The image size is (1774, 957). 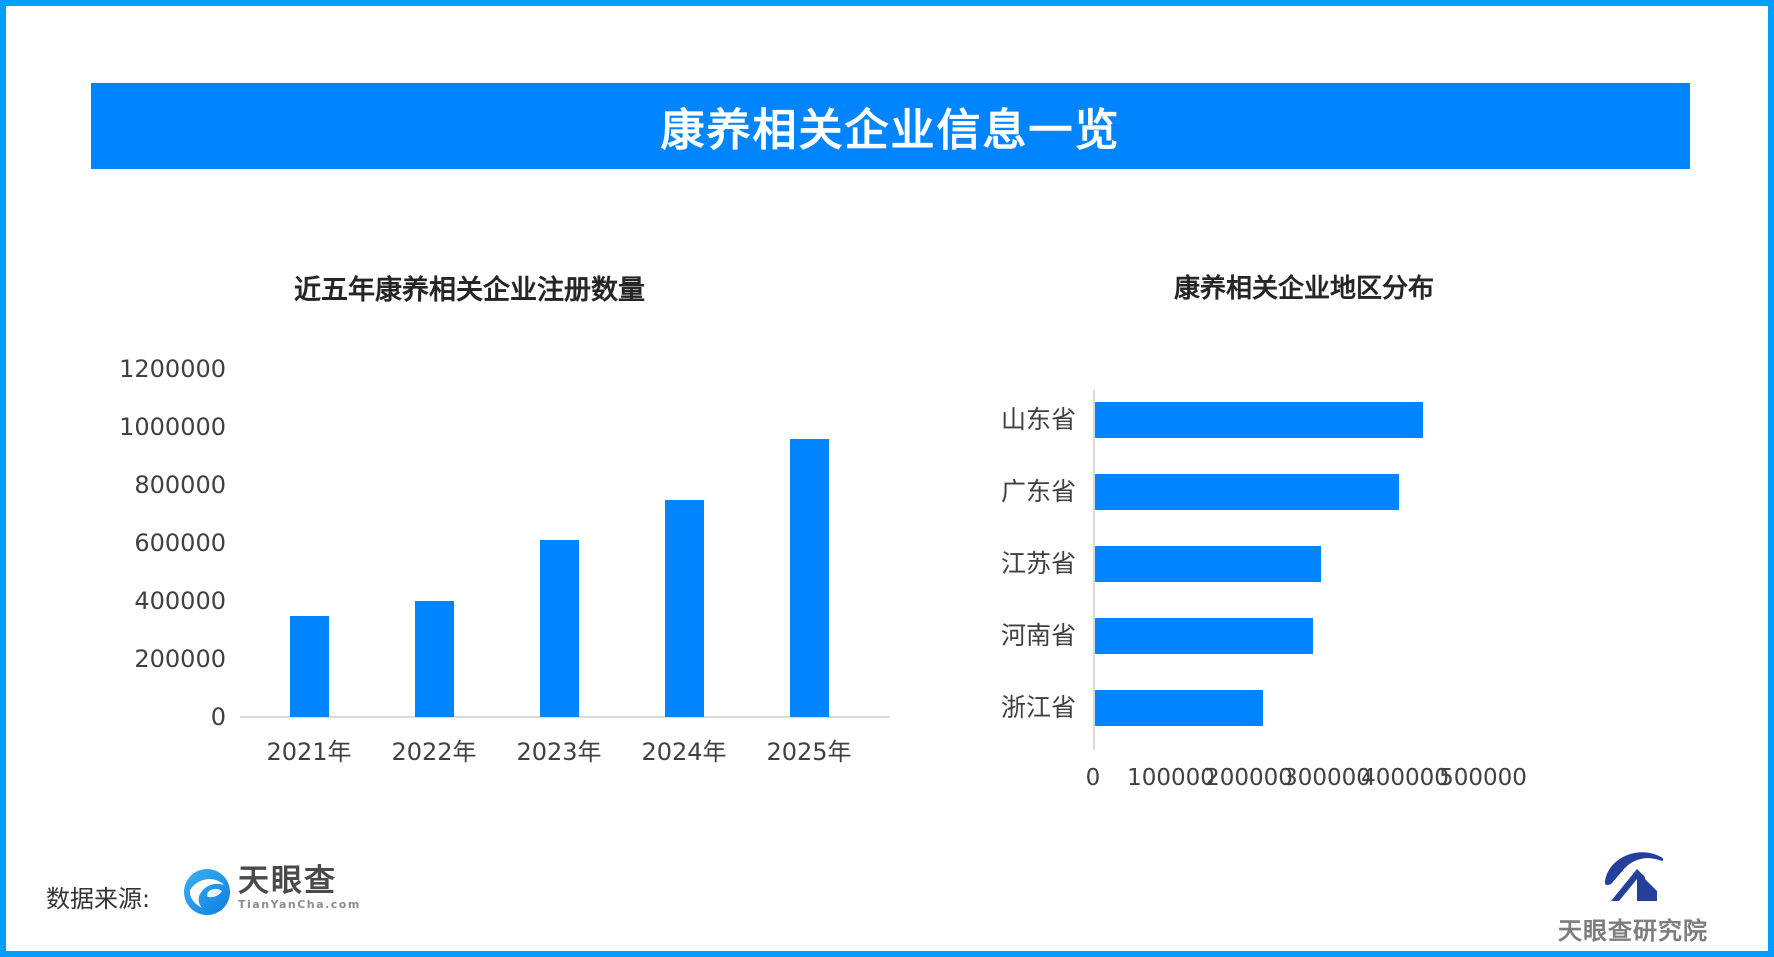 What do you see at coordinates (1038, 491) in the screenshot?
I see `y-axis-category-label: 广东省` at bounding box center [1038, 491].